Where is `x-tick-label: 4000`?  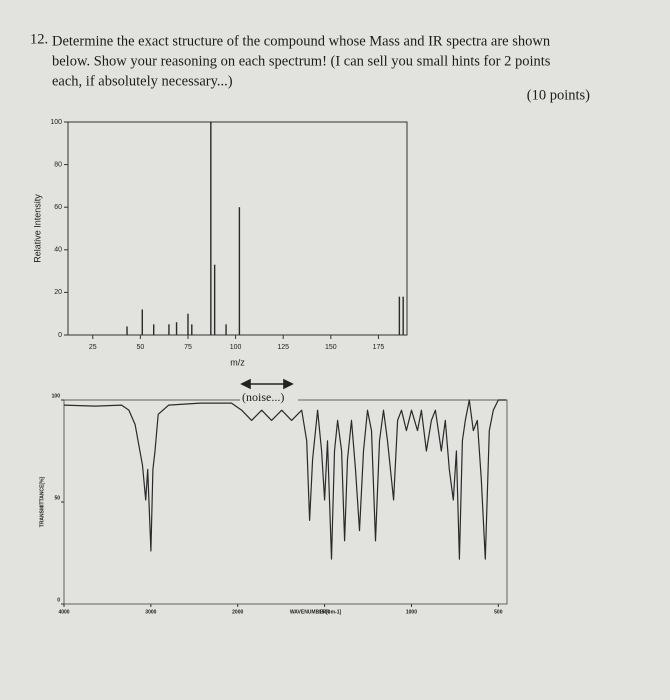 x-tick-label: 4000 is located at coordinates (63, 612).